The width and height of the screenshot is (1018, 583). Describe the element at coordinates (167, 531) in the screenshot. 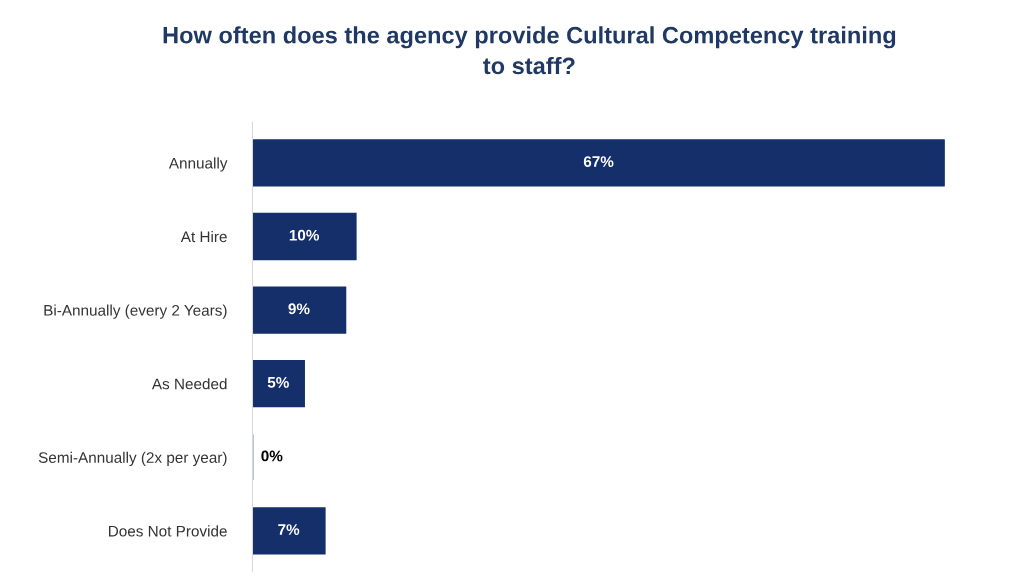

I see `y-tick-label: Does Not Provide` at that location.